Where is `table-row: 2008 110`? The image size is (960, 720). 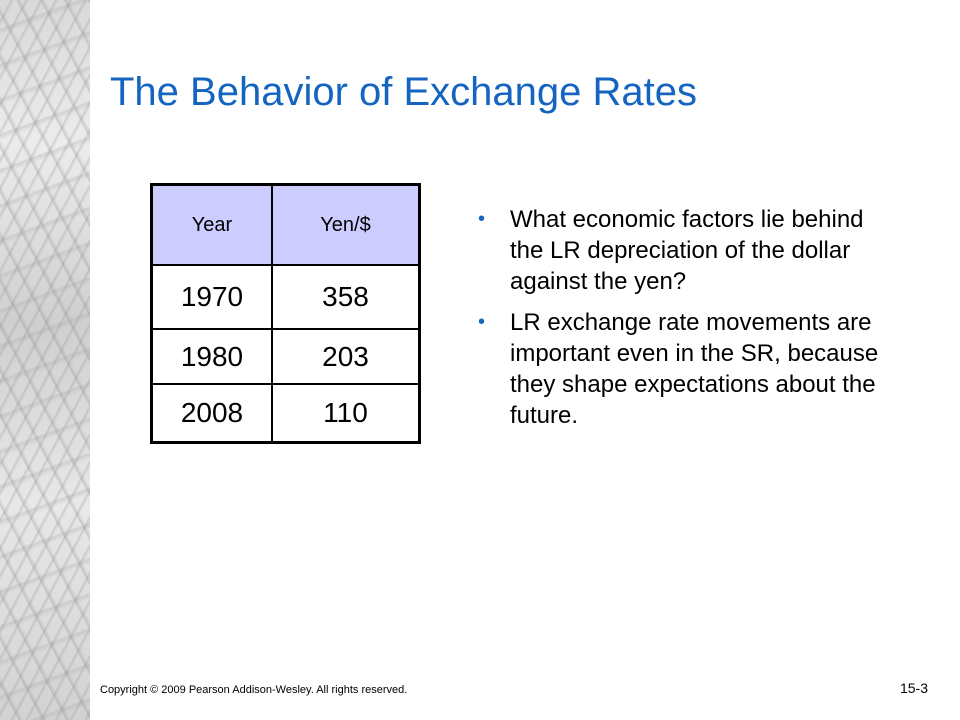
table-row: 2008 110 is located at coordinates (285, 413).